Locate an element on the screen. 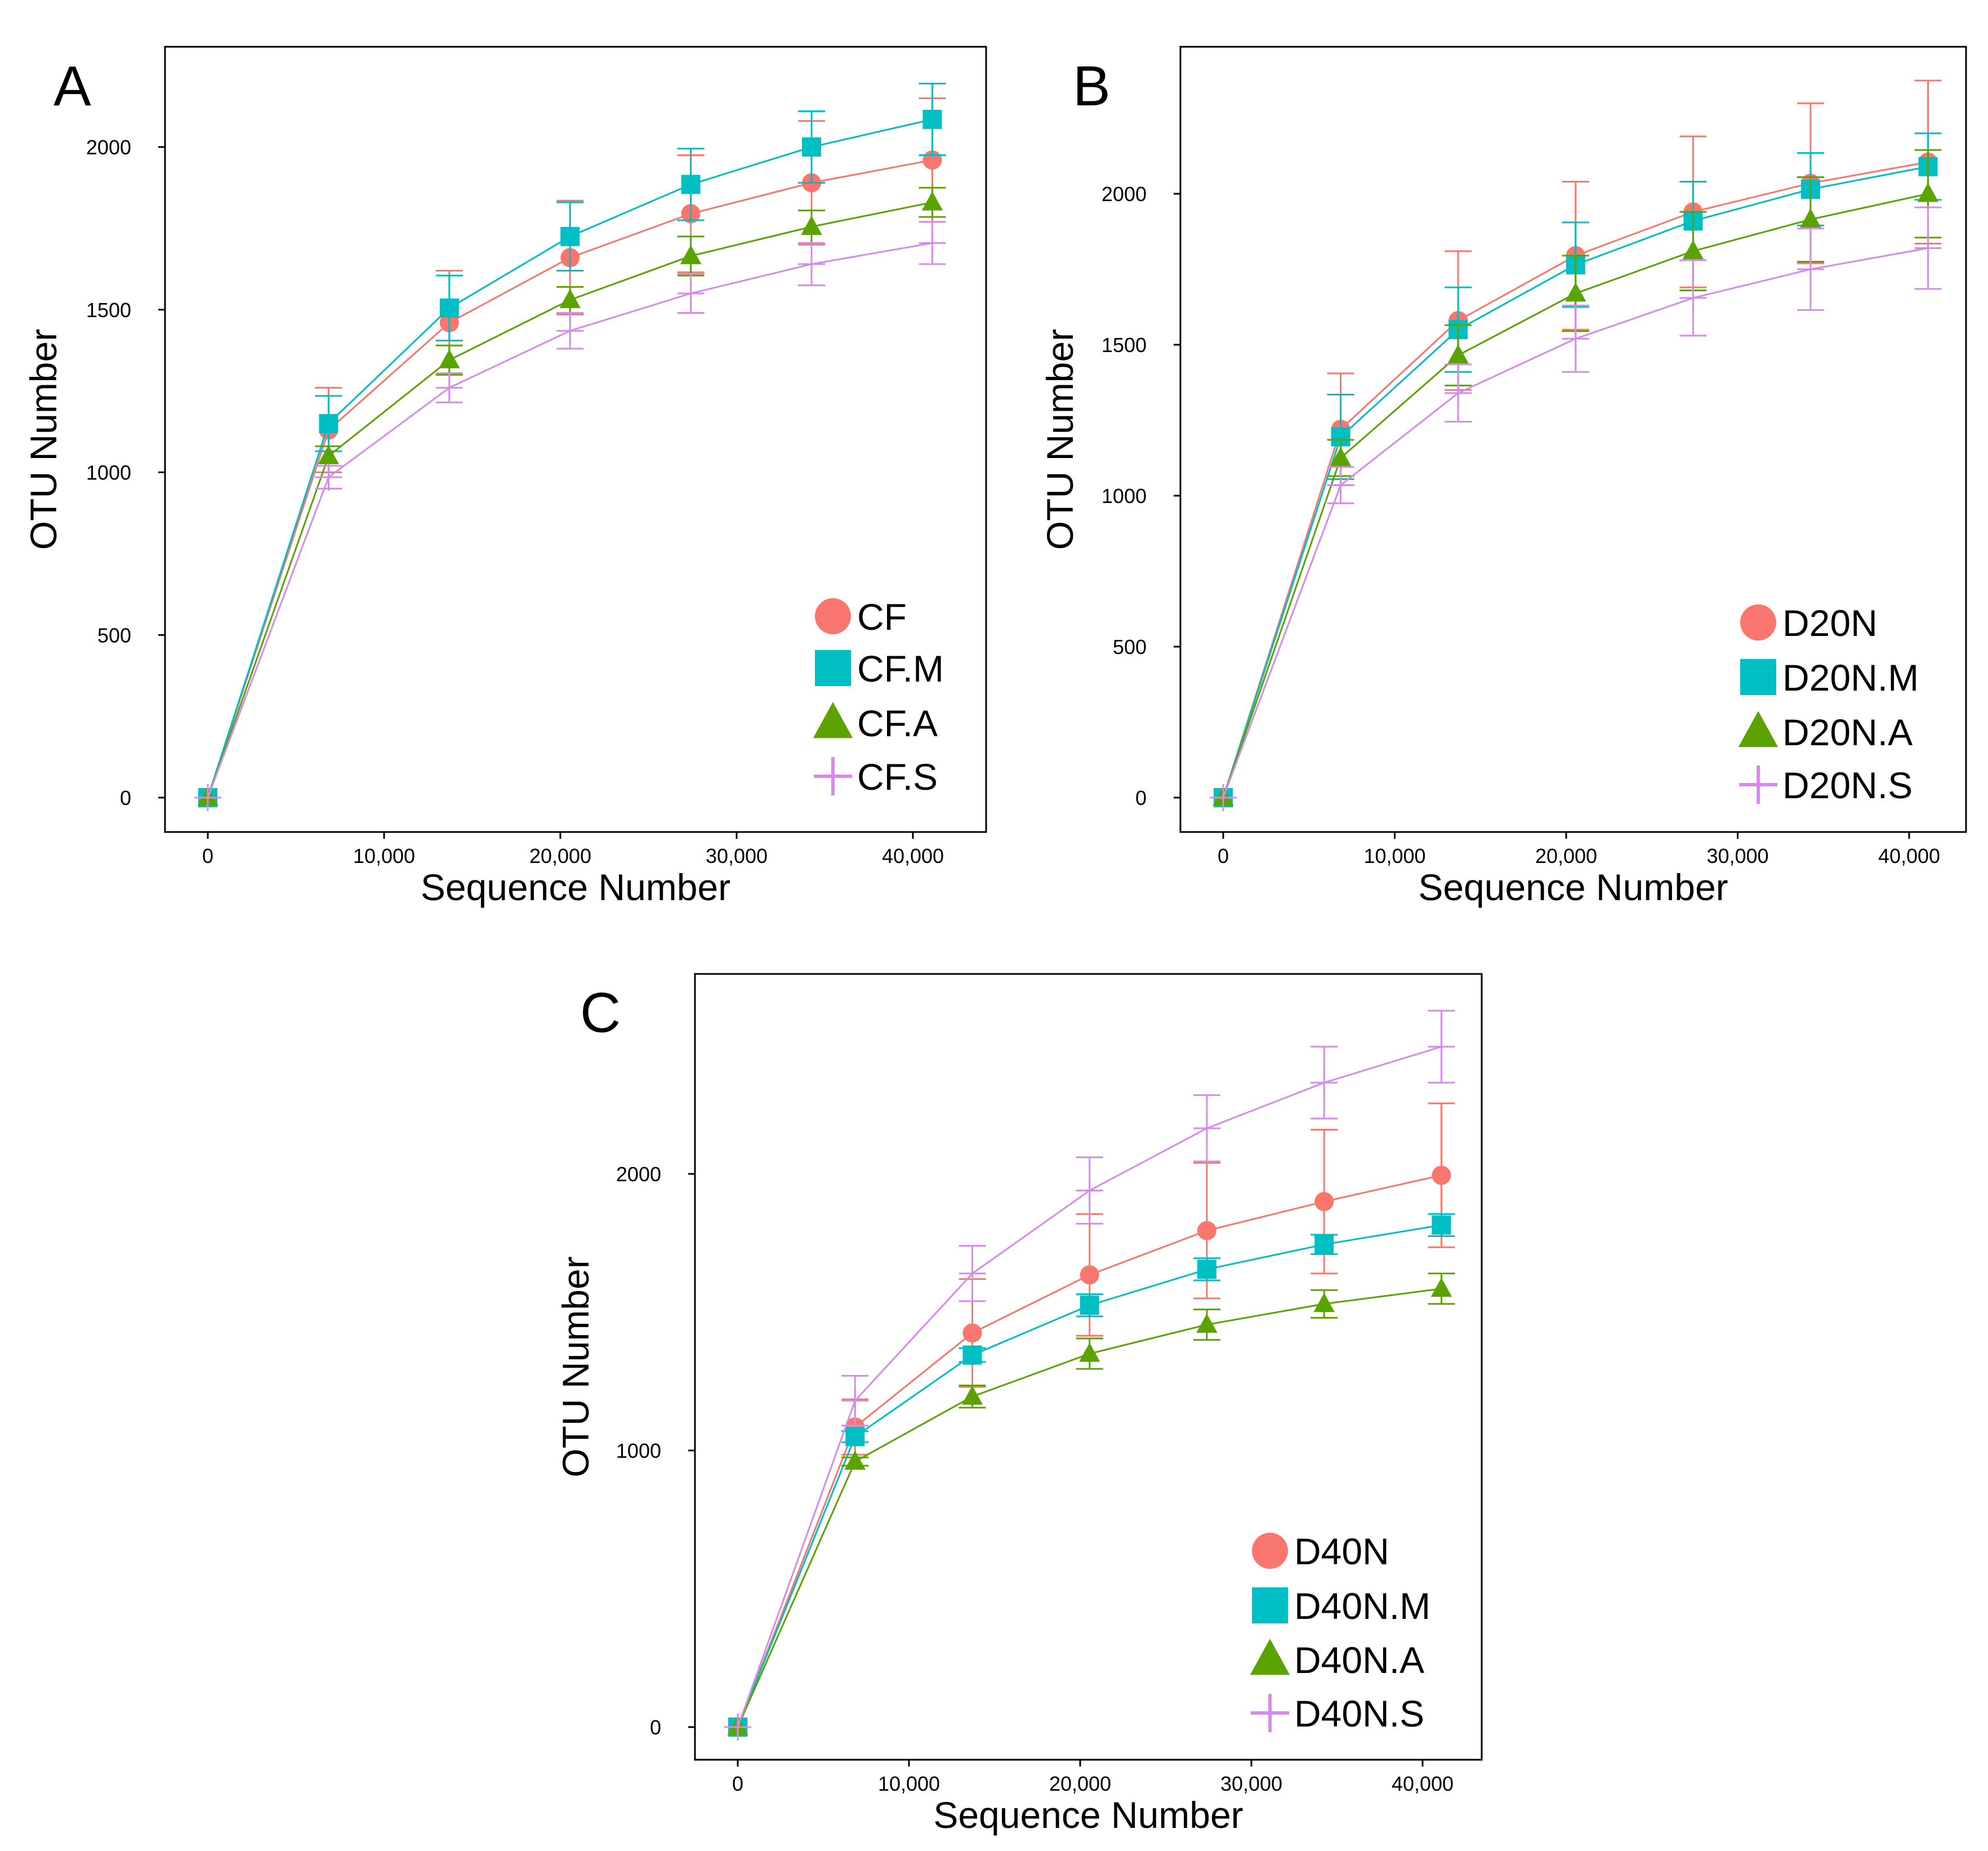  y-tick-label: 1000 is located at coordinates (1124, 496).